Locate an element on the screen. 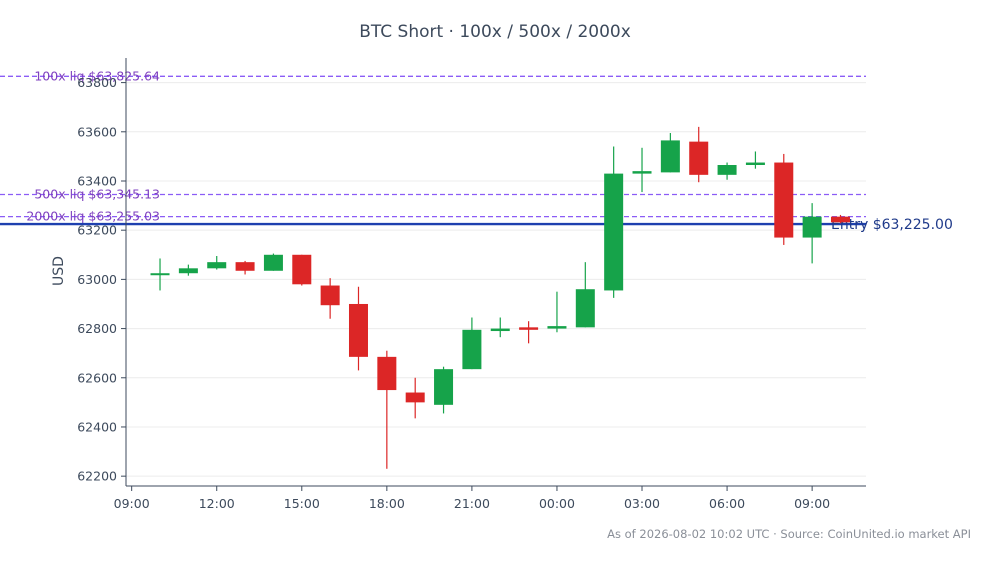 The height and width of the screenshot is (564, 994). y-tick-label: 62600 is located at coordinates (97, 377).